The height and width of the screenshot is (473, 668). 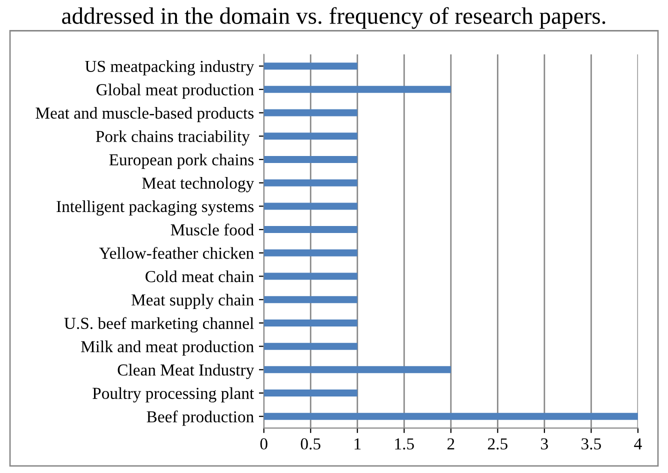 I want to click on y-tick-label: Meat supply chain, so click(x=192, y=301).